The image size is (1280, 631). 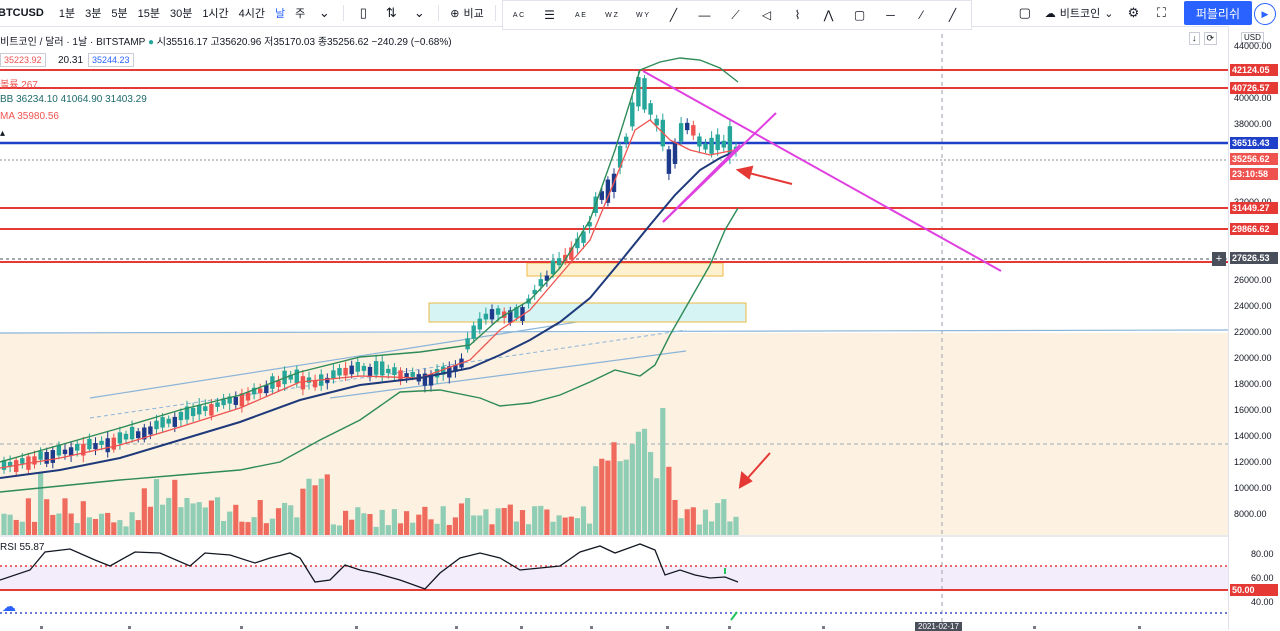 What do you see at coordinates (1253, 98) in the screenshot?
I see `price-tick: 40000.00` at bounding box center [1253, 98].